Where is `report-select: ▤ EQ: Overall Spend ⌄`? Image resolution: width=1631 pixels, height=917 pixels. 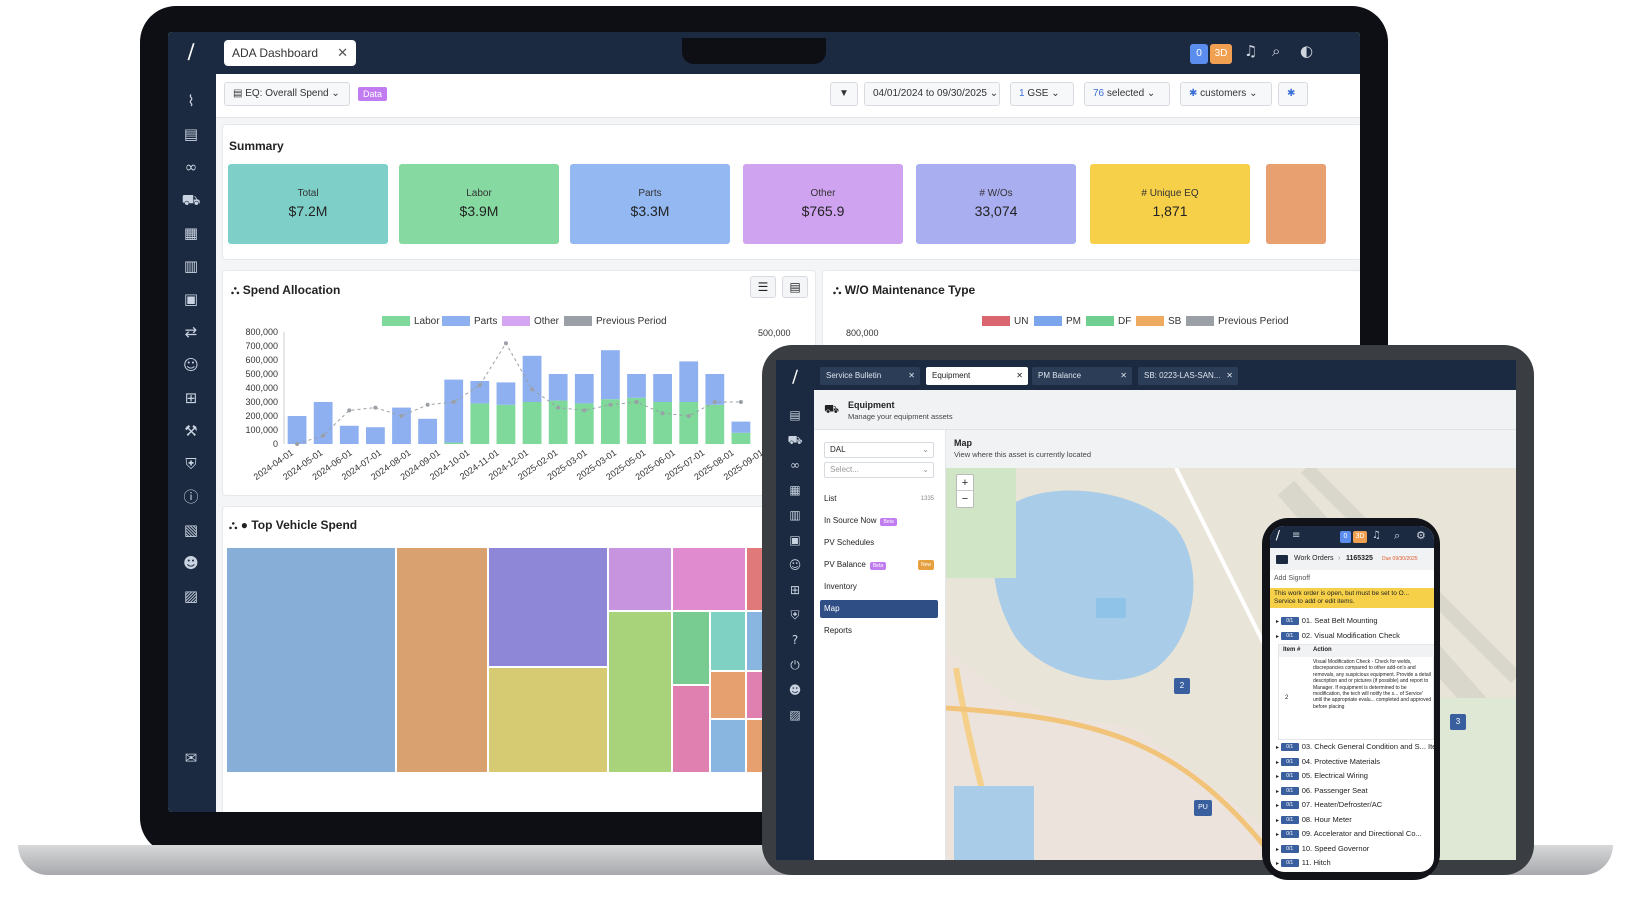
report-select: ▤ EQ: Overall Spend ⌄ is located at coordinates (287, 94).